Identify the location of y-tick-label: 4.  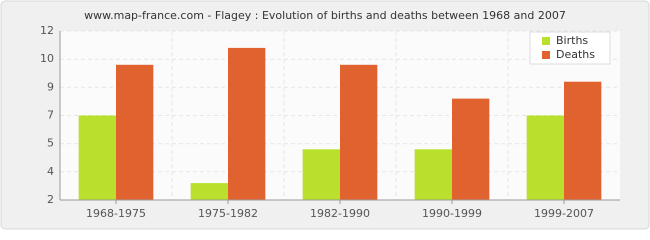
(50, 171).